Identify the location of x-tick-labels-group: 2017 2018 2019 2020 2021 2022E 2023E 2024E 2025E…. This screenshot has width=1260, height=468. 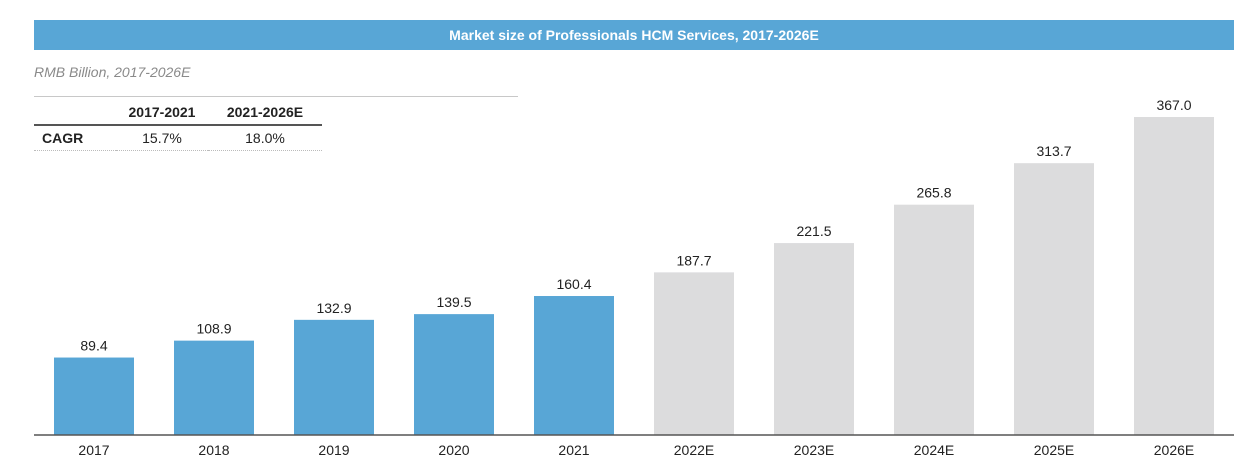
(636, 450).